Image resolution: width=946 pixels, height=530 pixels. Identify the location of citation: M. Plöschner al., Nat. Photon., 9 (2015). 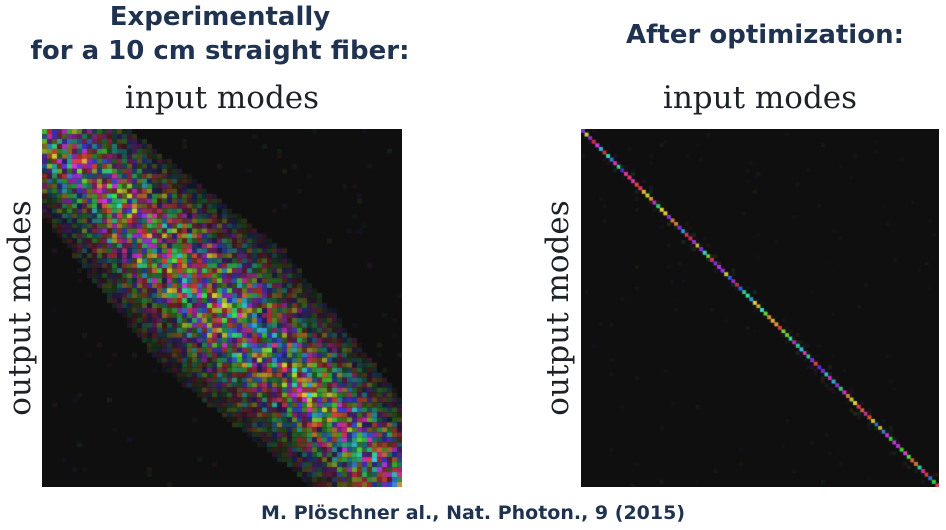
(473, 513).